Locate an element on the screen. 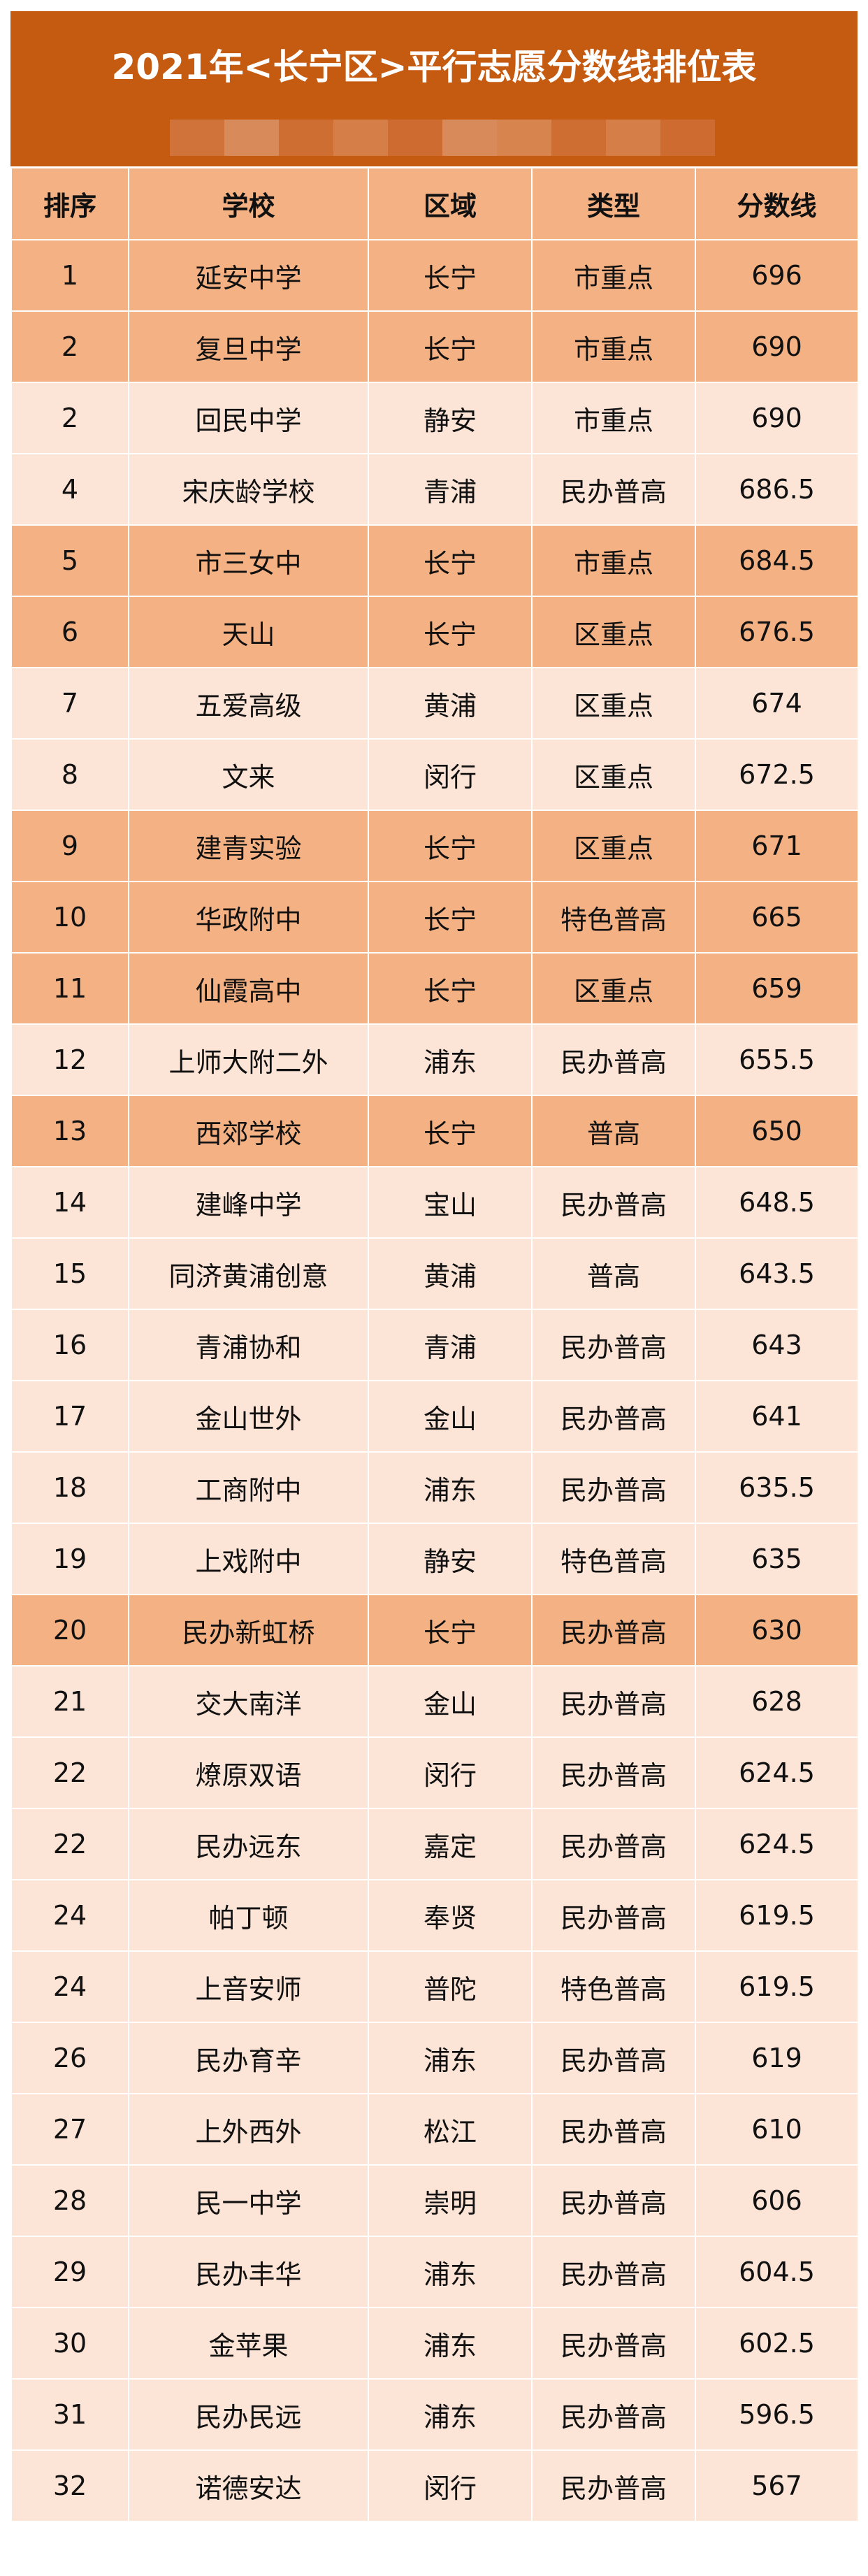 This screenshot has height=2576, width=868. cell-score: 619 is located at coordinates (777, 2058).